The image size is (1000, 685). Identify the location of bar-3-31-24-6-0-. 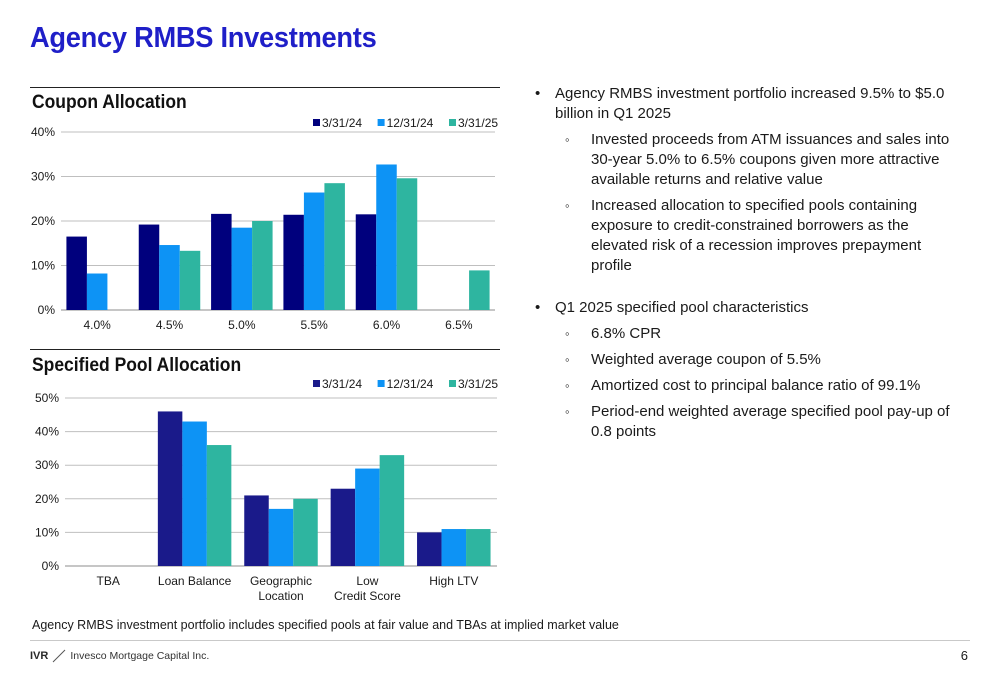
(366, 262).